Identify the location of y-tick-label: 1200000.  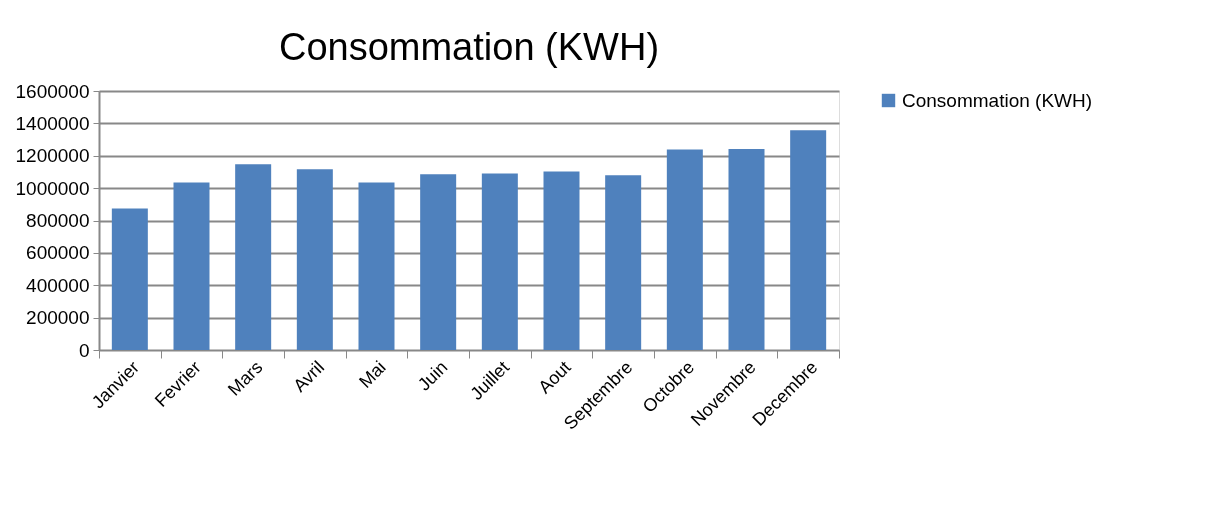
(52, 156).